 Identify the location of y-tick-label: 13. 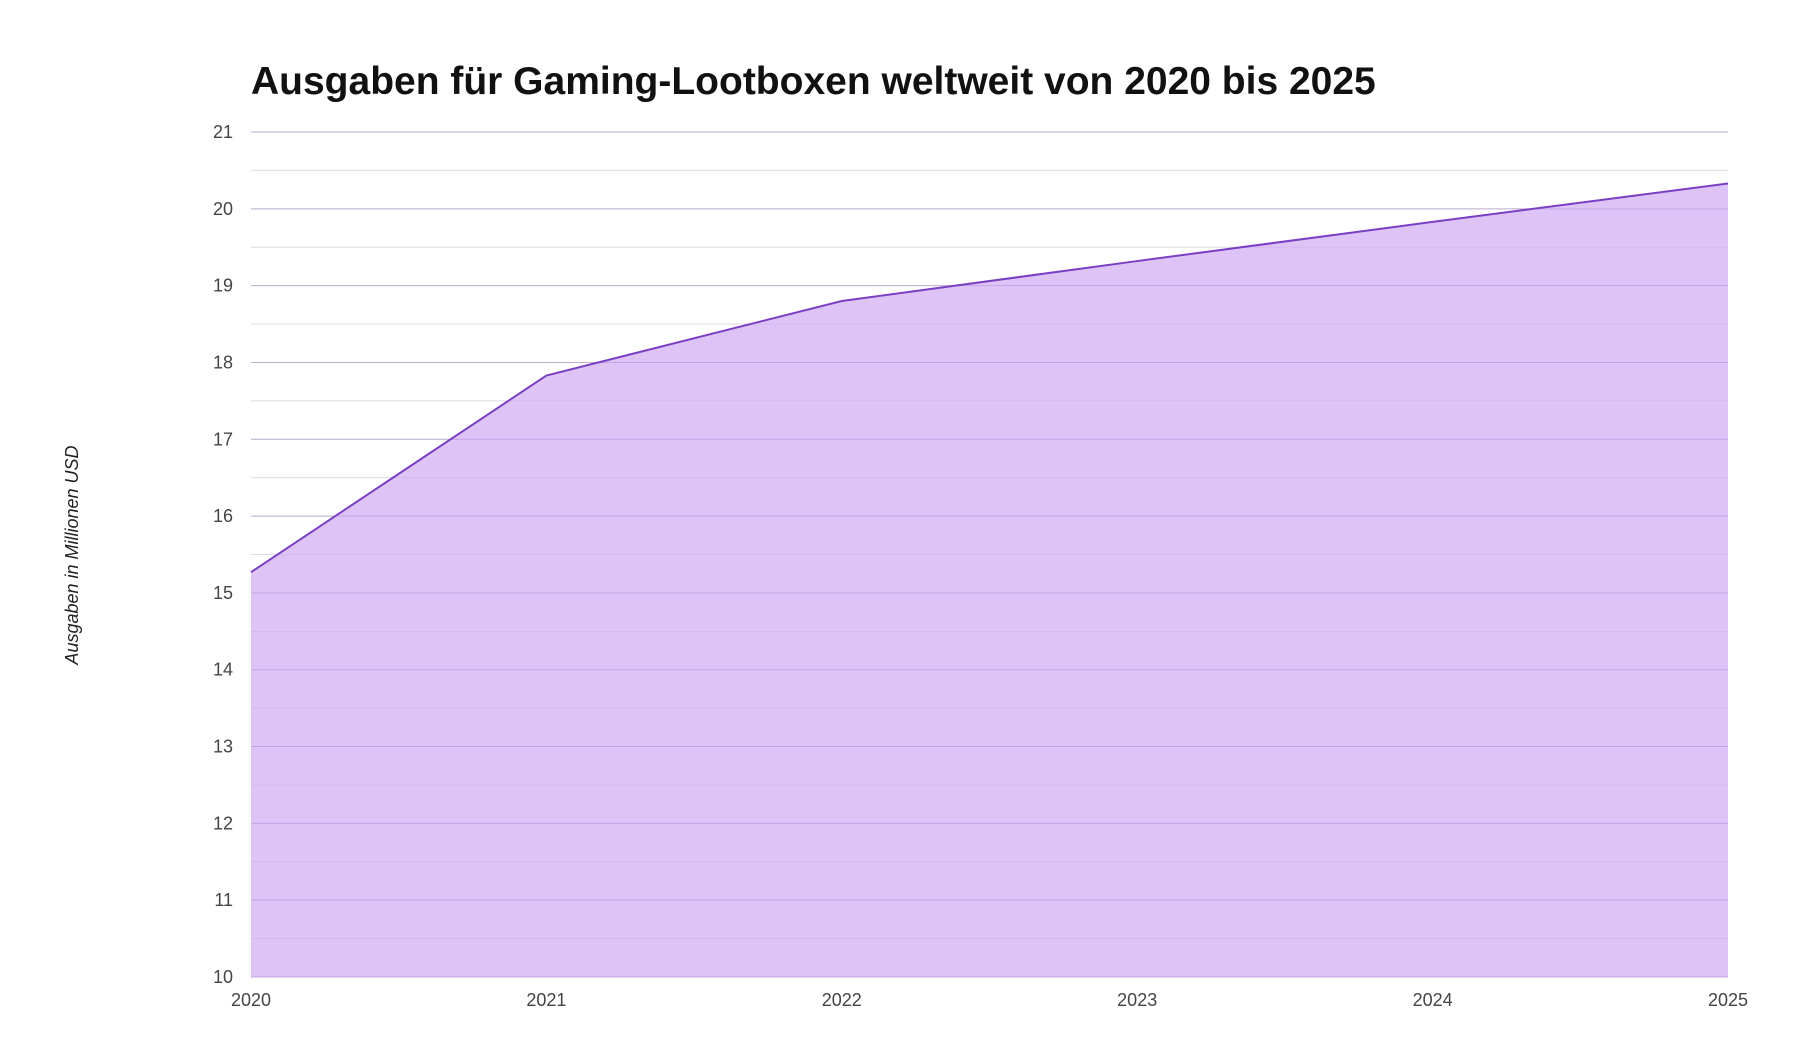
(223, 747).